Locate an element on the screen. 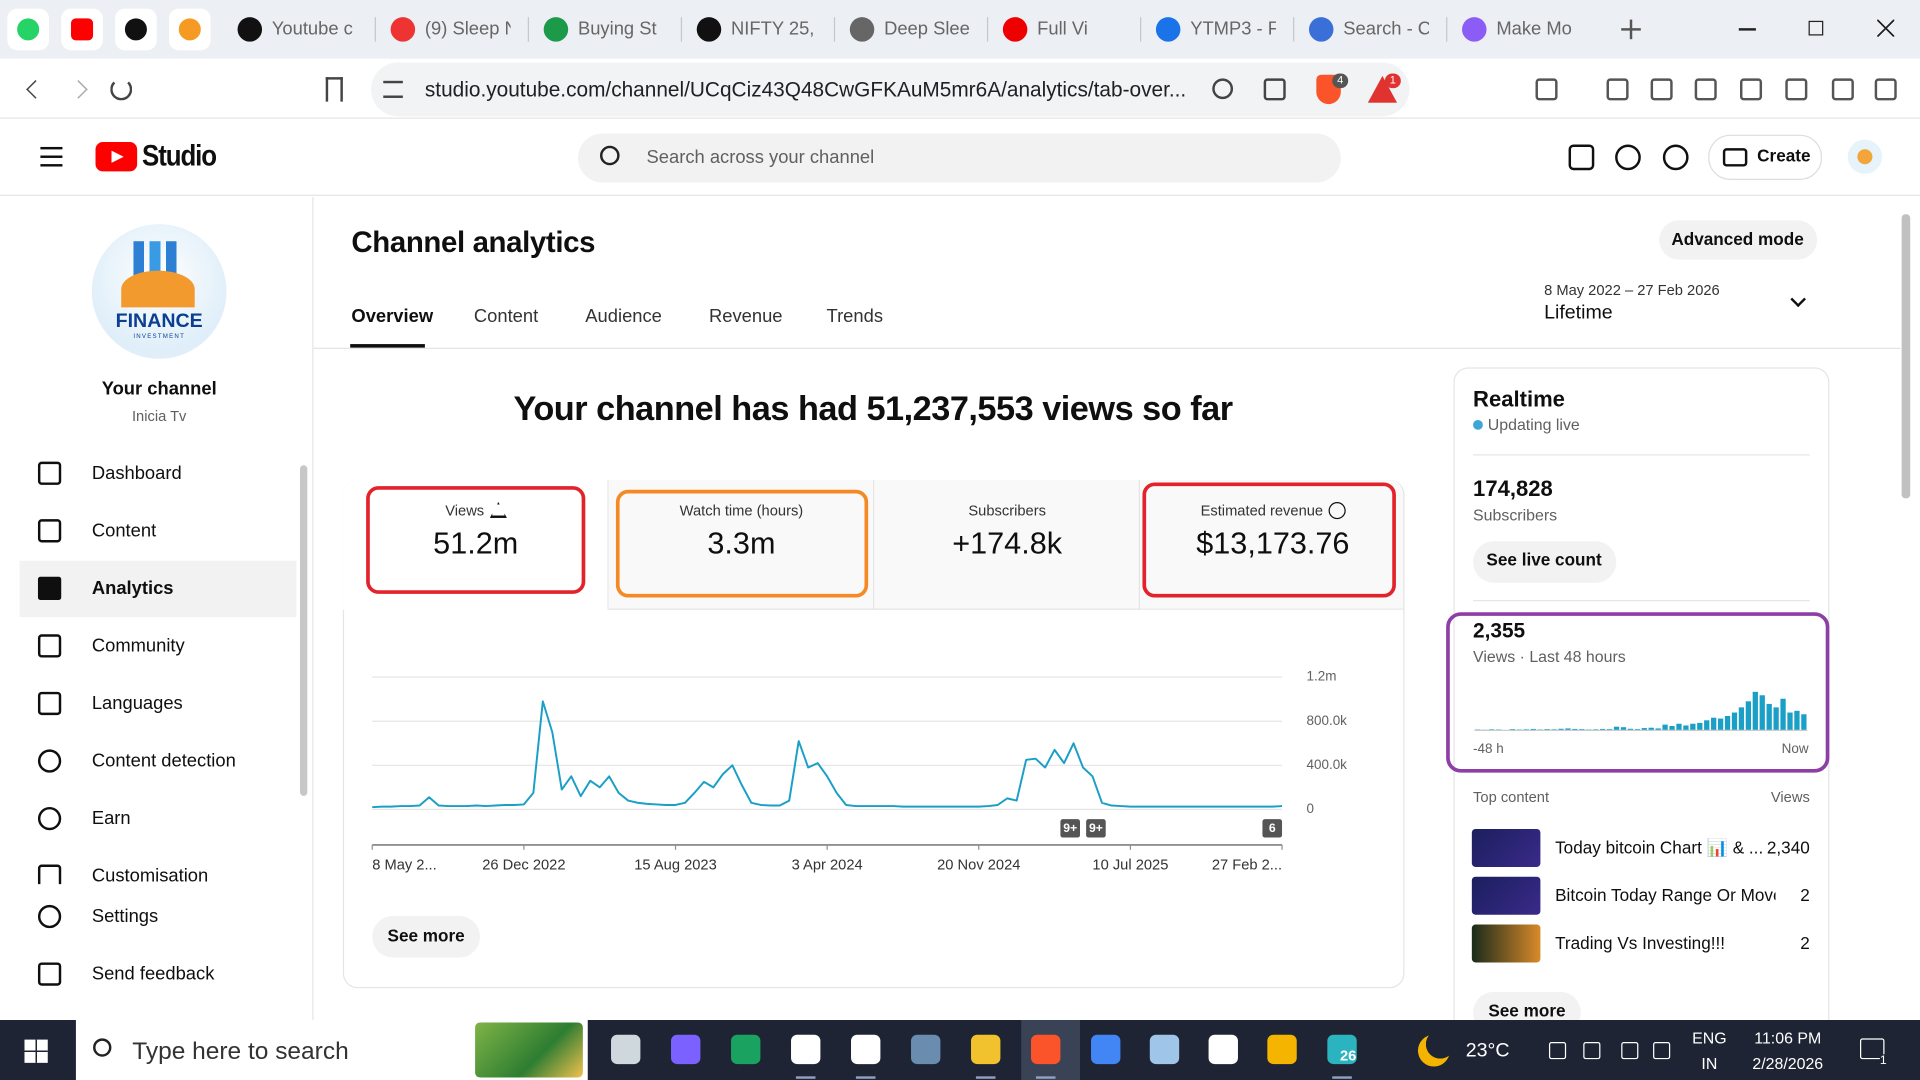 This screenshot has width=1920, height=1080. tab-title: Search - C is located at coordinates (1386, 28).